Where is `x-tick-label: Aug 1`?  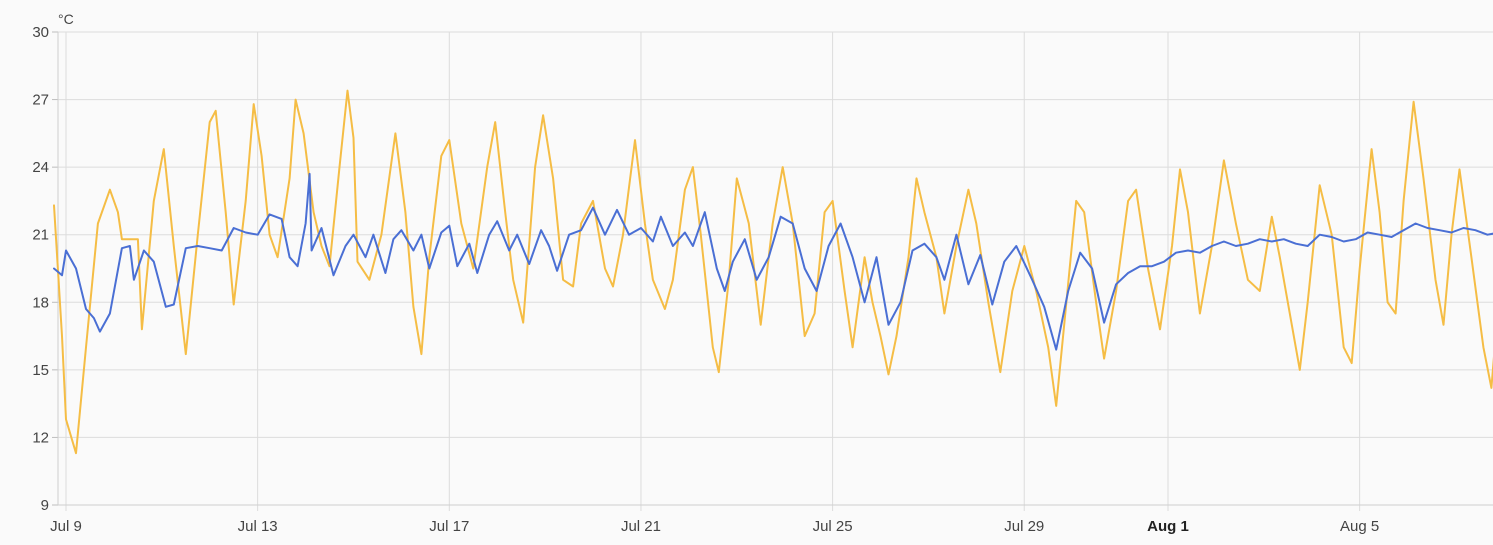 x-tick-label: Aug 1 is located at coordinates (1168, 526).